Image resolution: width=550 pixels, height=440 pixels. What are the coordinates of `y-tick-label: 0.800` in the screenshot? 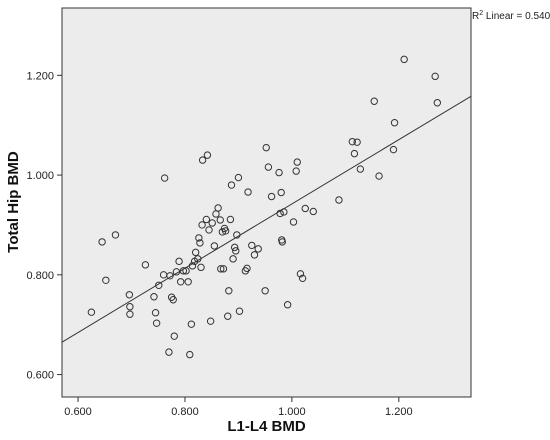 It's located at (40, 276).